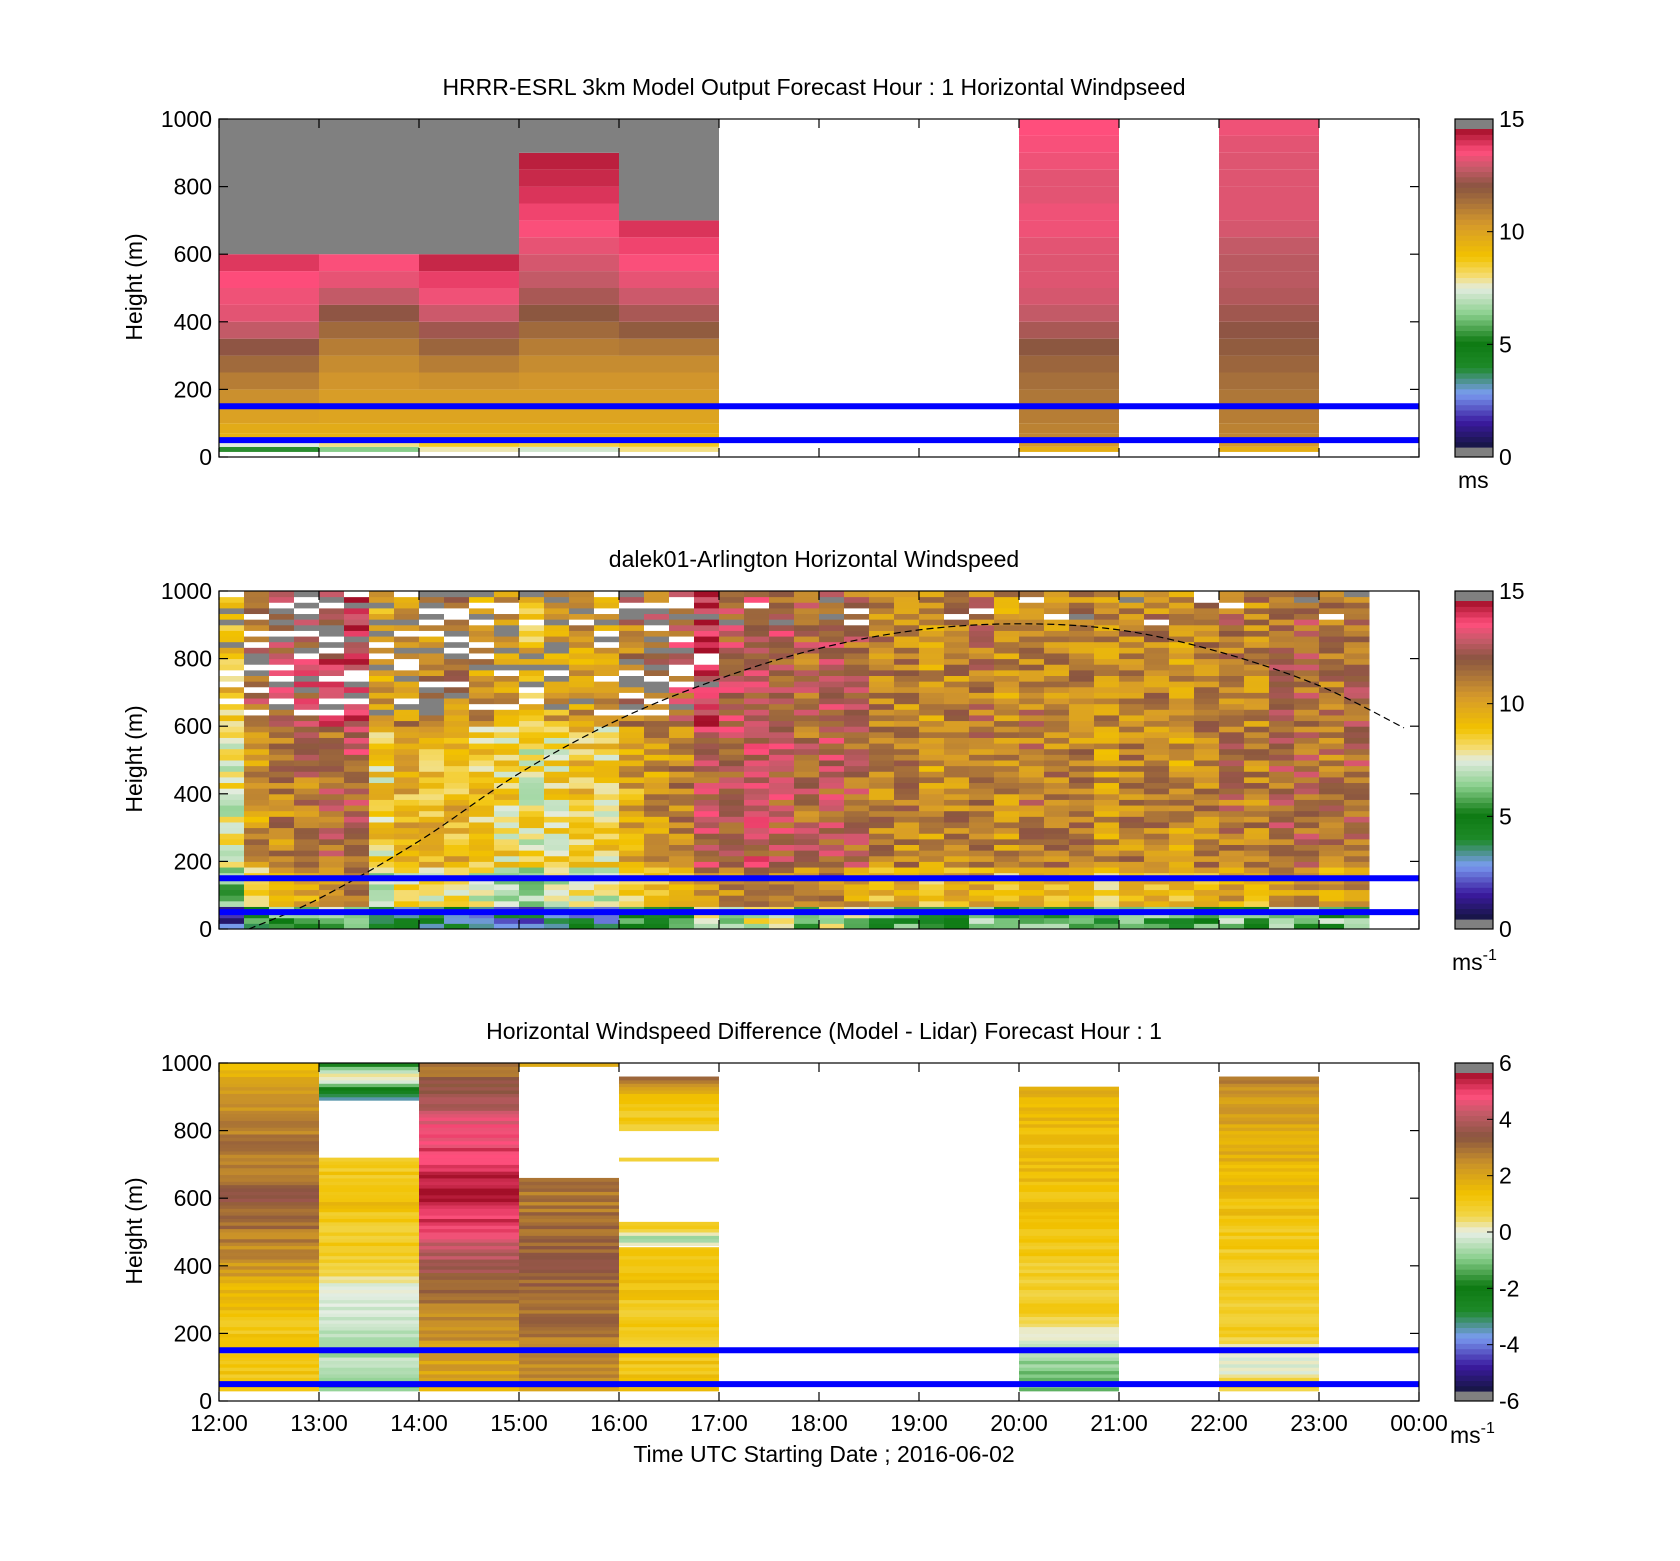  I want to click on panel-1-heatmap, so click(769, 285).